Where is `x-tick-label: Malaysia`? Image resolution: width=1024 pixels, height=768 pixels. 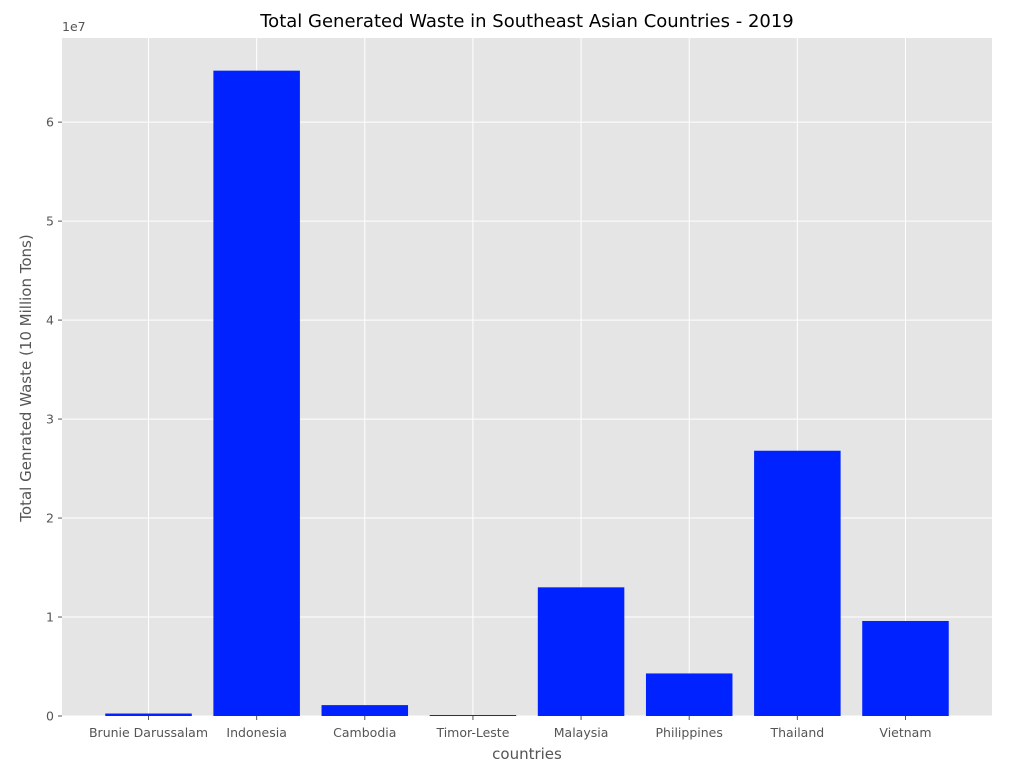 x-tick-label: Malaysia is located at coordinates (581, 732).